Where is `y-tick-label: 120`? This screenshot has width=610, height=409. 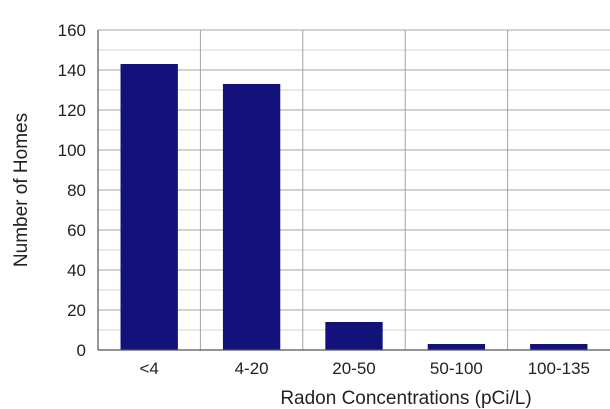
y-tick-label: 120 is located at coordinates (72, 110).